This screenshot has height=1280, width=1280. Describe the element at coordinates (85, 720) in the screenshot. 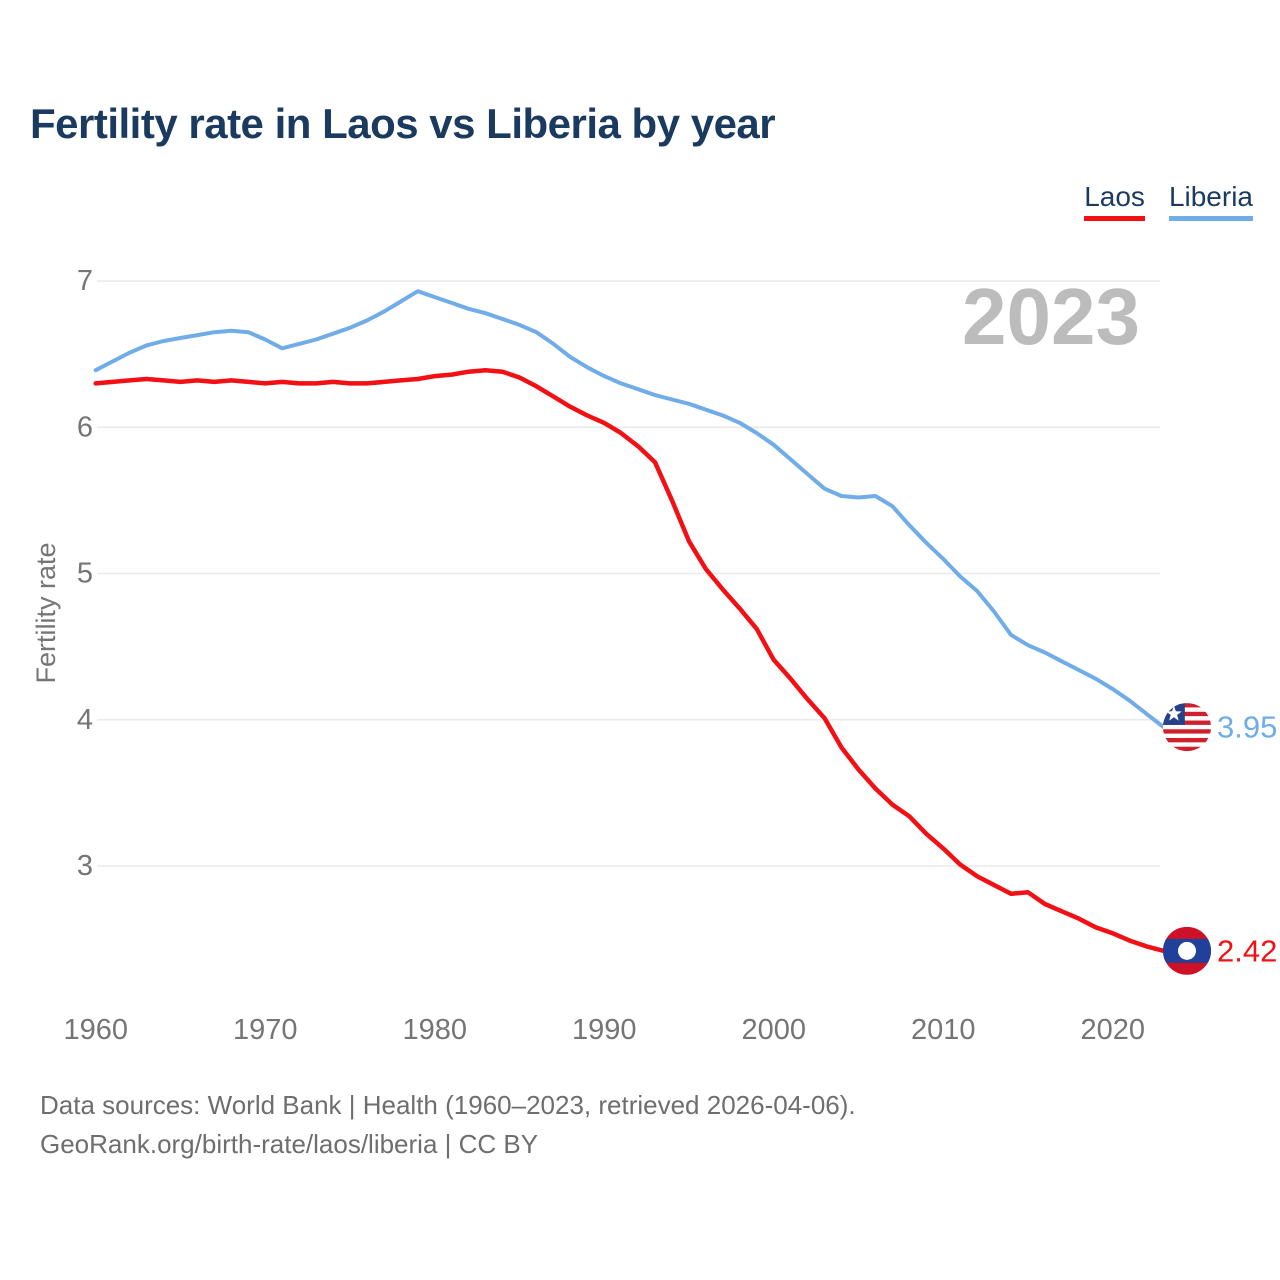

I see `y-tick-label: 4` at that location.